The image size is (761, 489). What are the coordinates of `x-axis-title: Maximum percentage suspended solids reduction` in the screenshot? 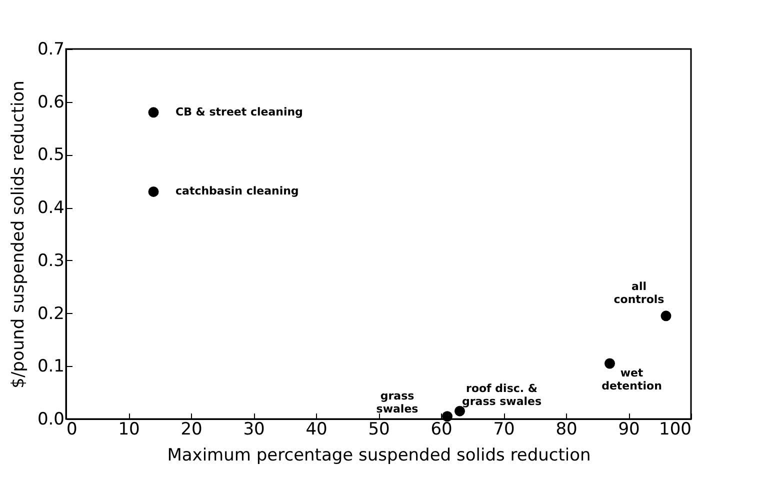 It's located at (379, 456).